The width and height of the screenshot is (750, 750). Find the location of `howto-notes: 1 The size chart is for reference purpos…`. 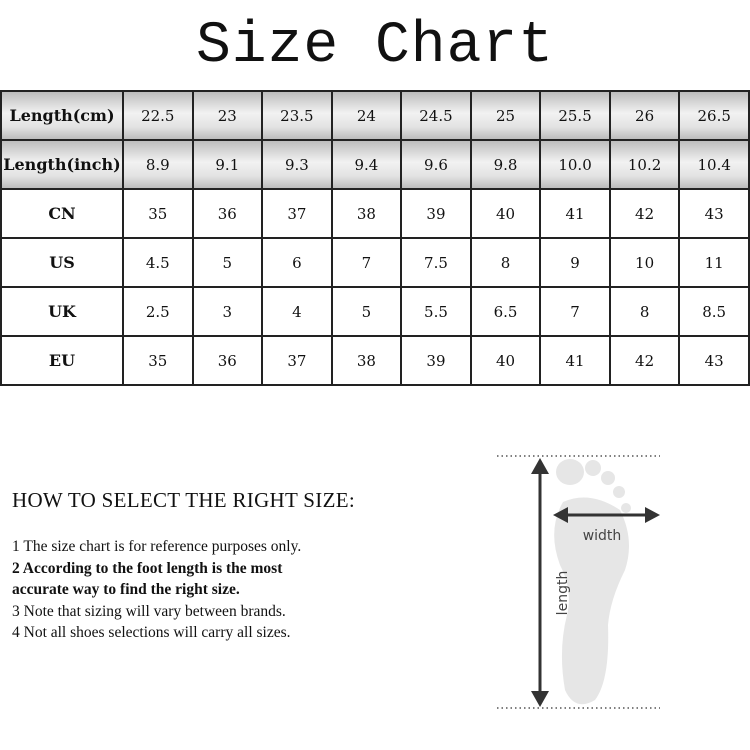

howto-notes: 1 The size chart is for reference purpos… is located at coordinates (156, 590).